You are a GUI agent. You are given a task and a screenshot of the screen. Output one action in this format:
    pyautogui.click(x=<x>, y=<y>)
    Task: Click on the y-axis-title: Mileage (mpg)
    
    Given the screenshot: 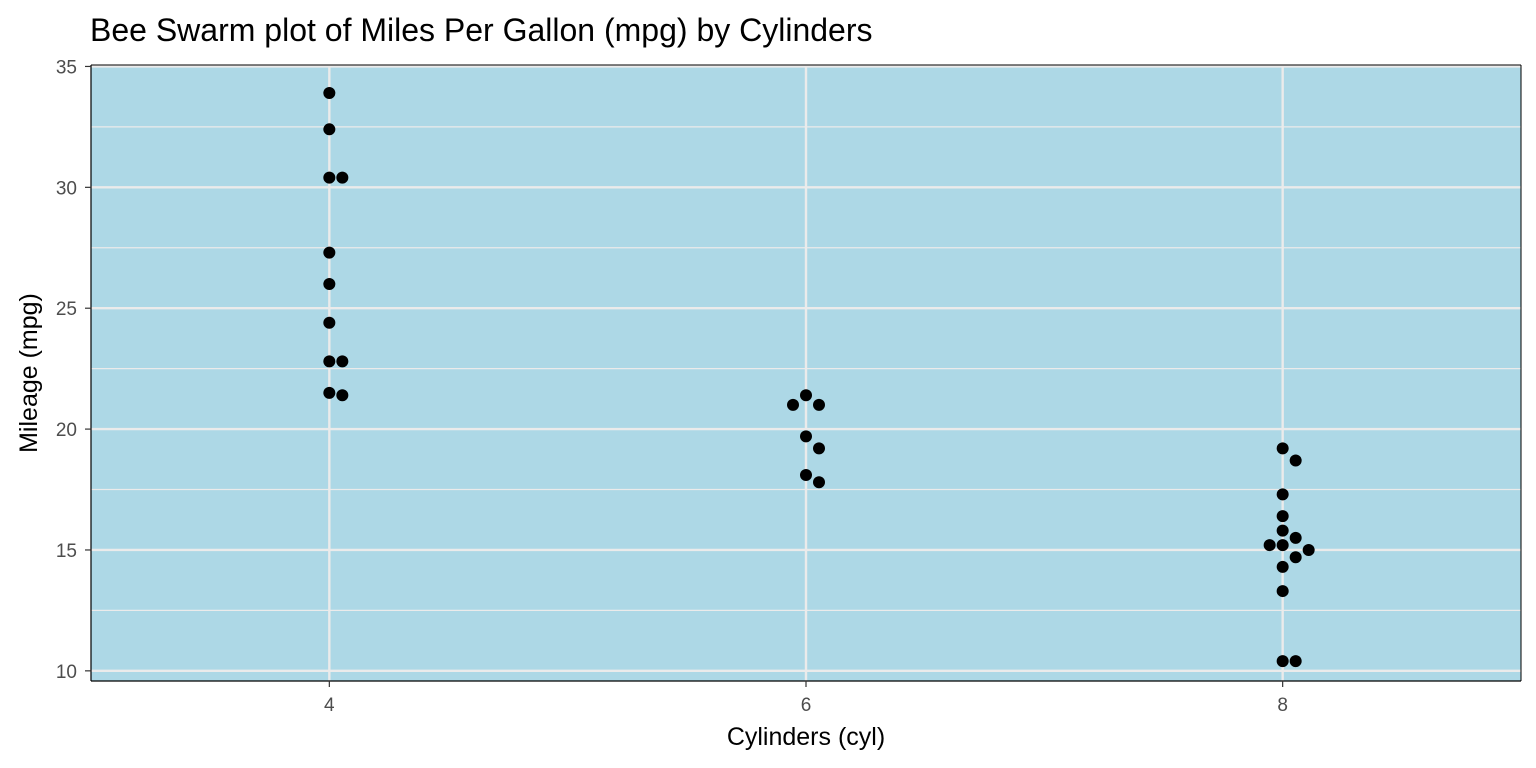 What is the action you would take?
    pyautogui.click(x=29, y=373)
    